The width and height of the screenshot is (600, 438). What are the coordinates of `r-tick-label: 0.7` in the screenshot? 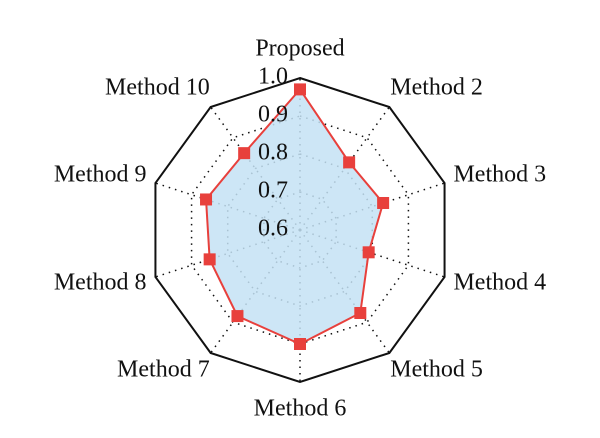 It's located at (273, 191).